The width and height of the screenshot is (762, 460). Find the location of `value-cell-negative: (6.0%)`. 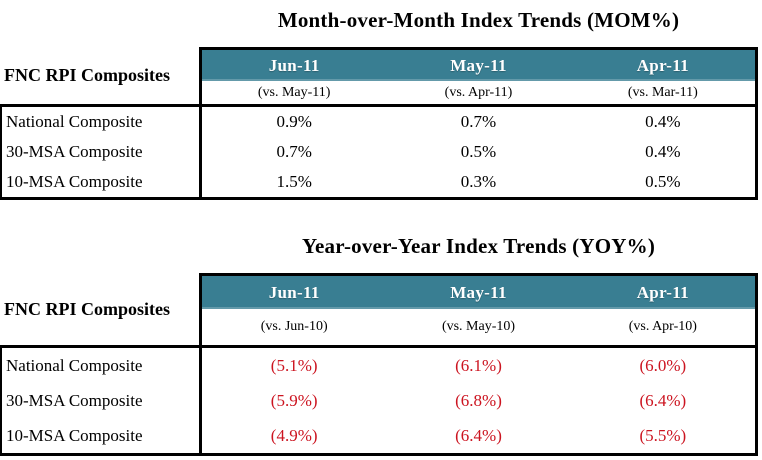

value-cell-negative: (6.0%) is located at coordinates (663, 365).